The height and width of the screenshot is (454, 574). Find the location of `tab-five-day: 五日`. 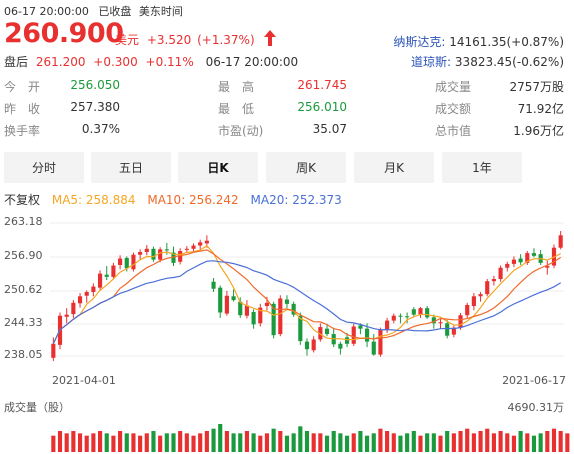

tab-five-day: 五日 is located at coordinates (131, 167).